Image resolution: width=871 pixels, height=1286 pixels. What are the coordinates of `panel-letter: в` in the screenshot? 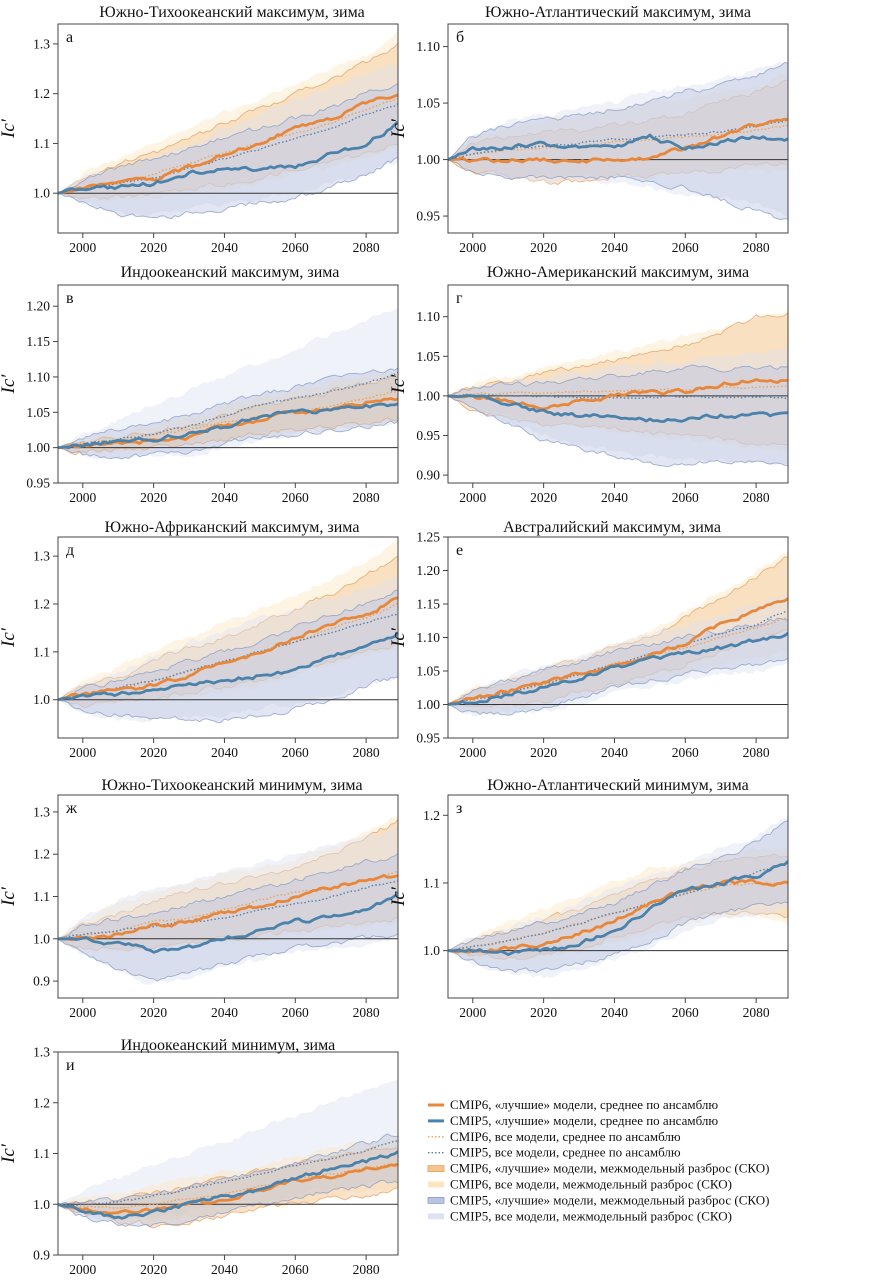 It's located at (70, 298).